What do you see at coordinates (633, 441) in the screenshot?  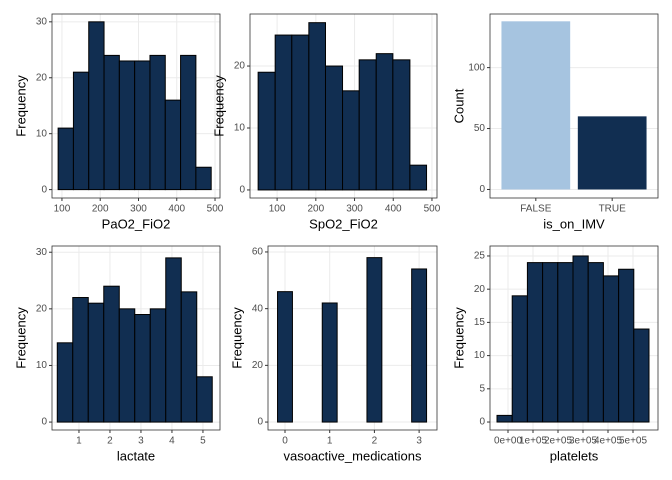 I see `x-tick-label: 5e+05` at bounding box center [633, 441].